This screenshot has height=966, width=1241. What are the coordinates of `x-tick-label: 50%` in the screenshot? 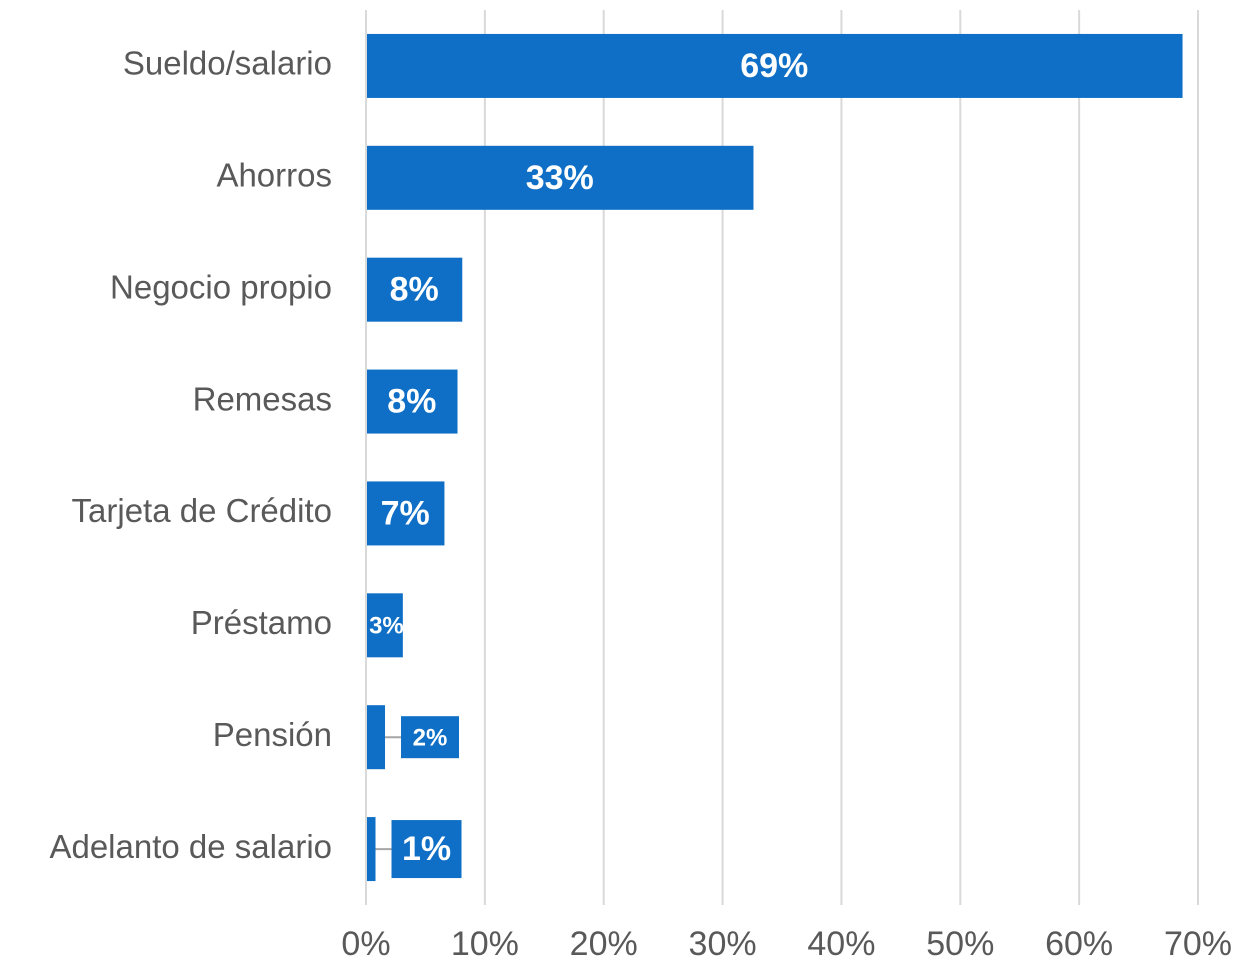 It's located at (960, 944).